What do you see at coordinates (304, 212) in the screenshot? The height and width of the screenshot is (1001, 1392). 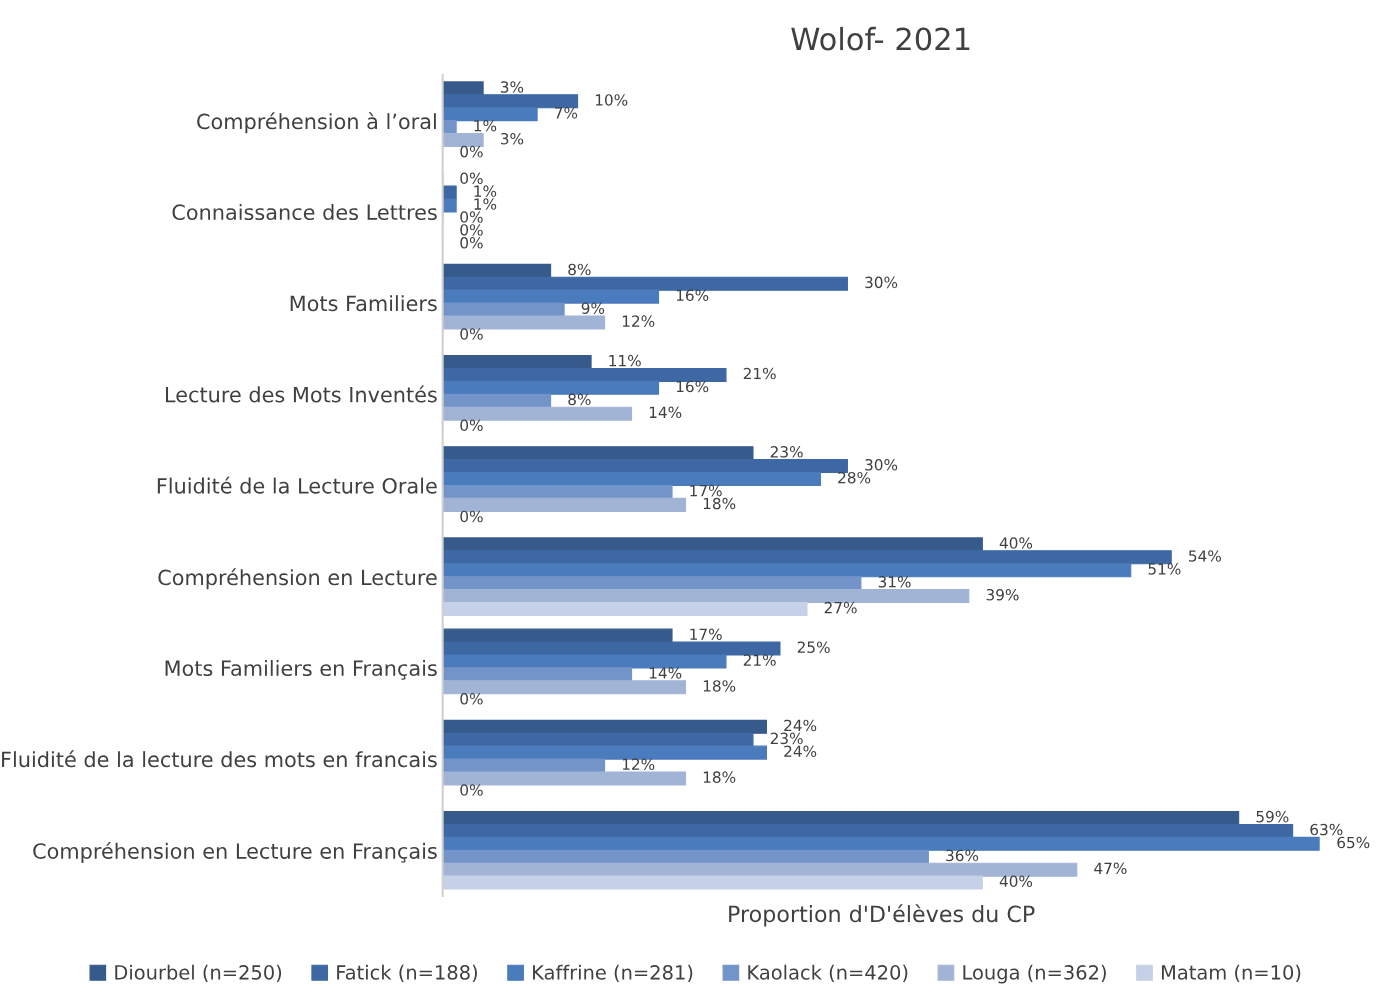 I see `y-tick-label: Connaissance des Lettres` at bounding box center [304, 212].